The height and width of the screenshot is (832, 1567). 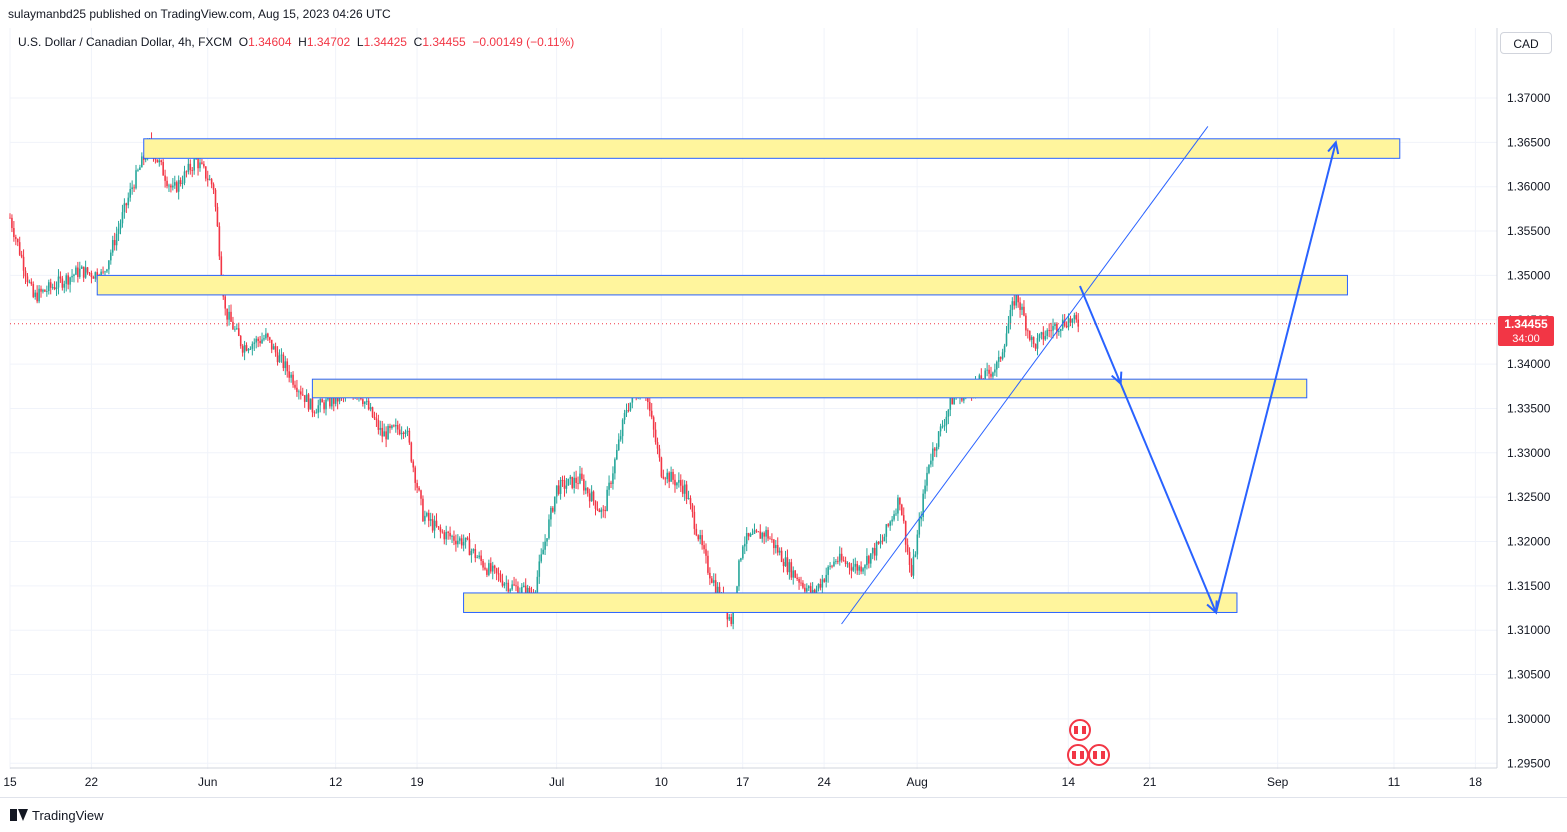 I want to click on symbol-label: U.S. Dollar / Canadian Dollar, 4h, FXCM, so click(x=125, y=42).